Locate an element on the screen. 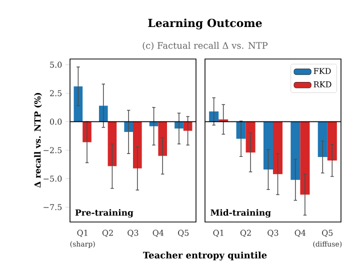 The height and width of the screenshot is (275, 349). y-axis-title: Δ recall vs. NTP (%) is located at coordinates (38, 140).